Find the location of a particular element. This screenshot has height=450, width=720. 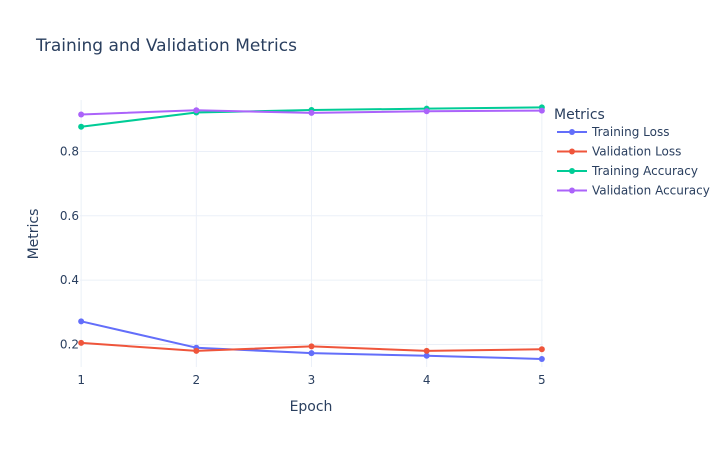

y-tick-label: 0.6 is located at coordinates (69, 216).